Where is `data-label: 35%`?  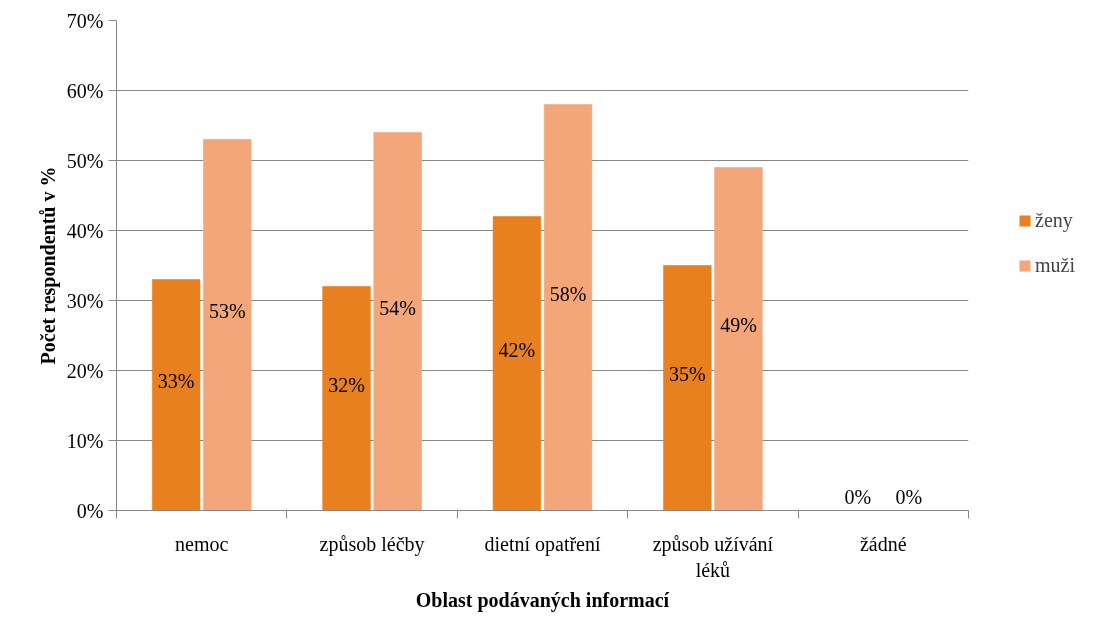 data-label: 35% is located at coordinates (687, 374).